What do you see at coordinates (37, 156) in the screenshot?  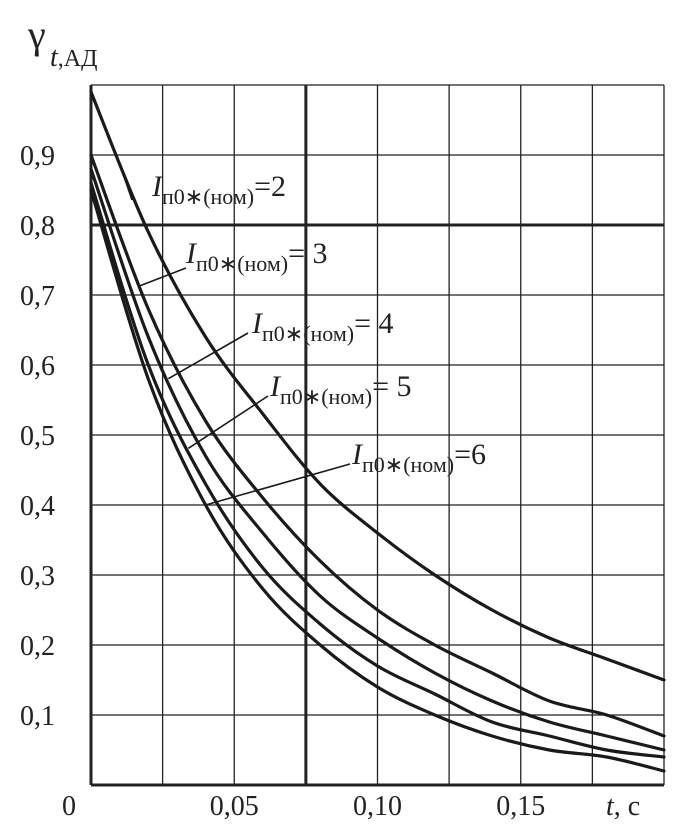 I see `y-tick-label: 0,9` at bounding box center [37, 156].